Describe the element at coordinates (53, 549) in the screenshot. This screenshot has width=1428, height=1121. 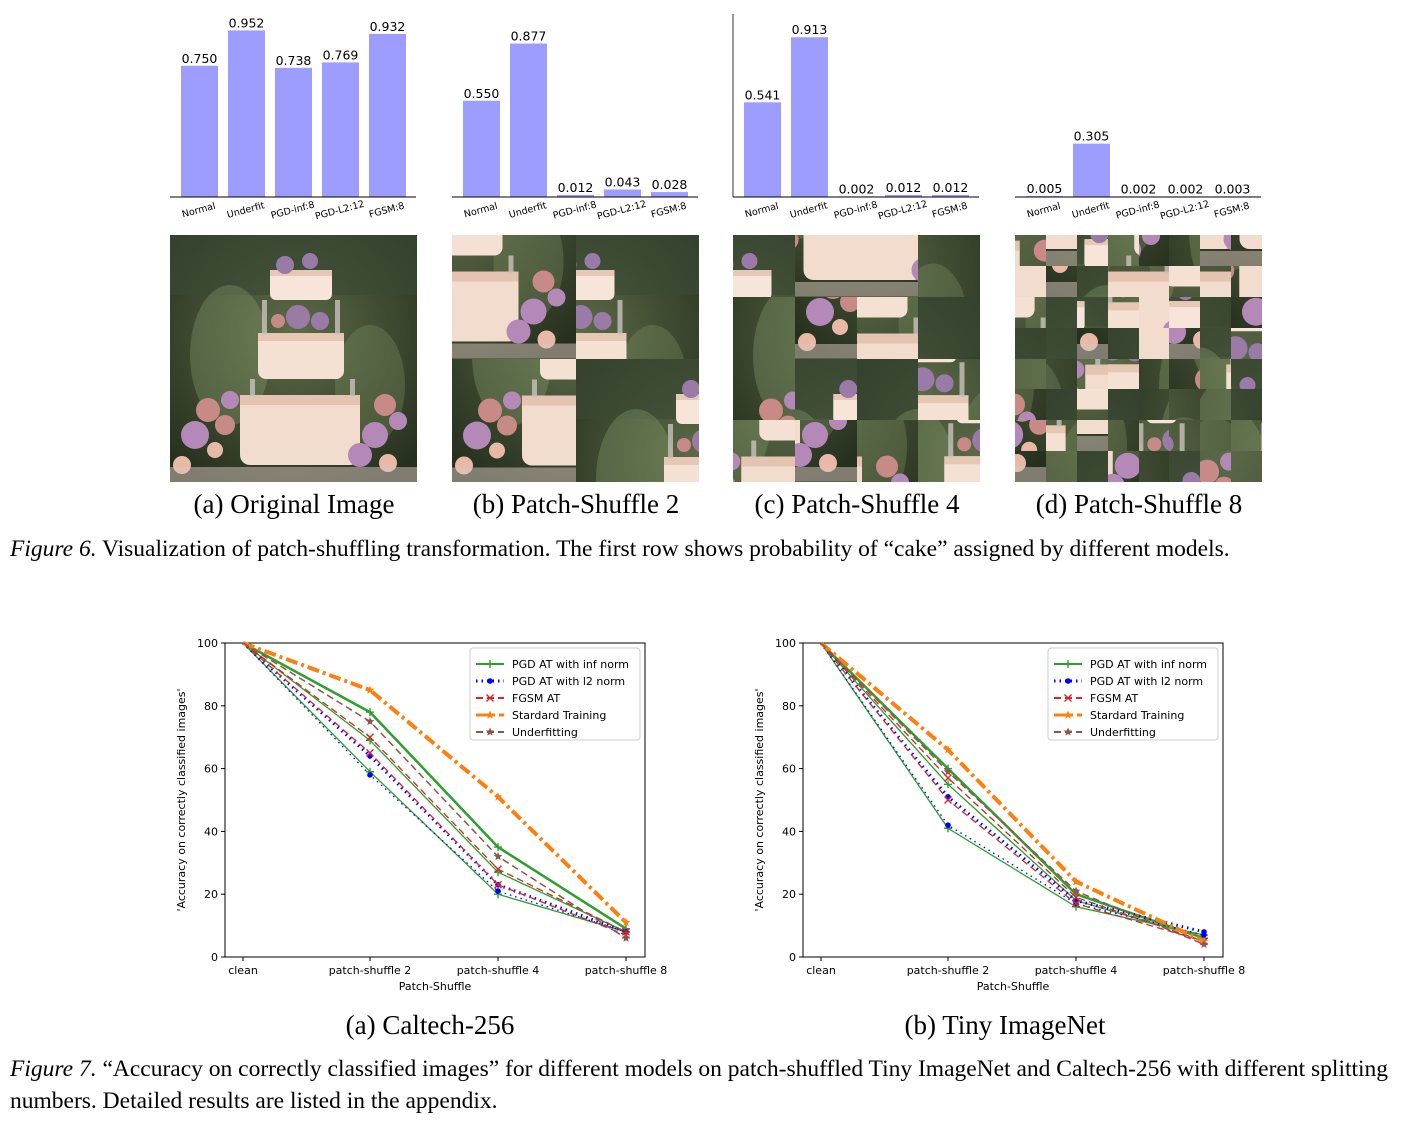
I see `figure6-caption-label: Figure 6.` at that location.